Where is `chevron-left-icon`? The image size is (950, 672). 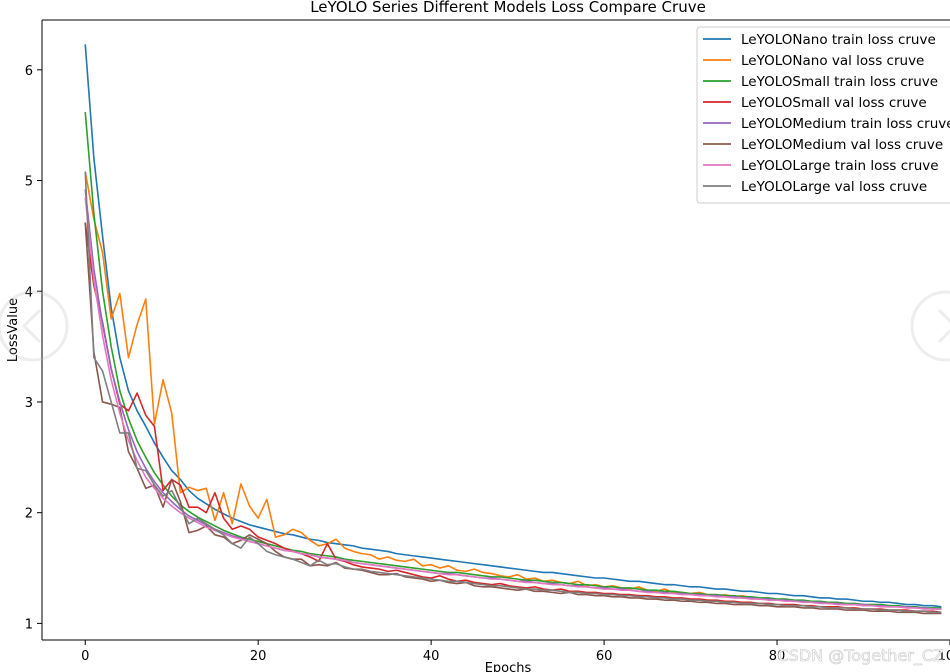 chevron-left-icon is located at coordinates (31, 326).